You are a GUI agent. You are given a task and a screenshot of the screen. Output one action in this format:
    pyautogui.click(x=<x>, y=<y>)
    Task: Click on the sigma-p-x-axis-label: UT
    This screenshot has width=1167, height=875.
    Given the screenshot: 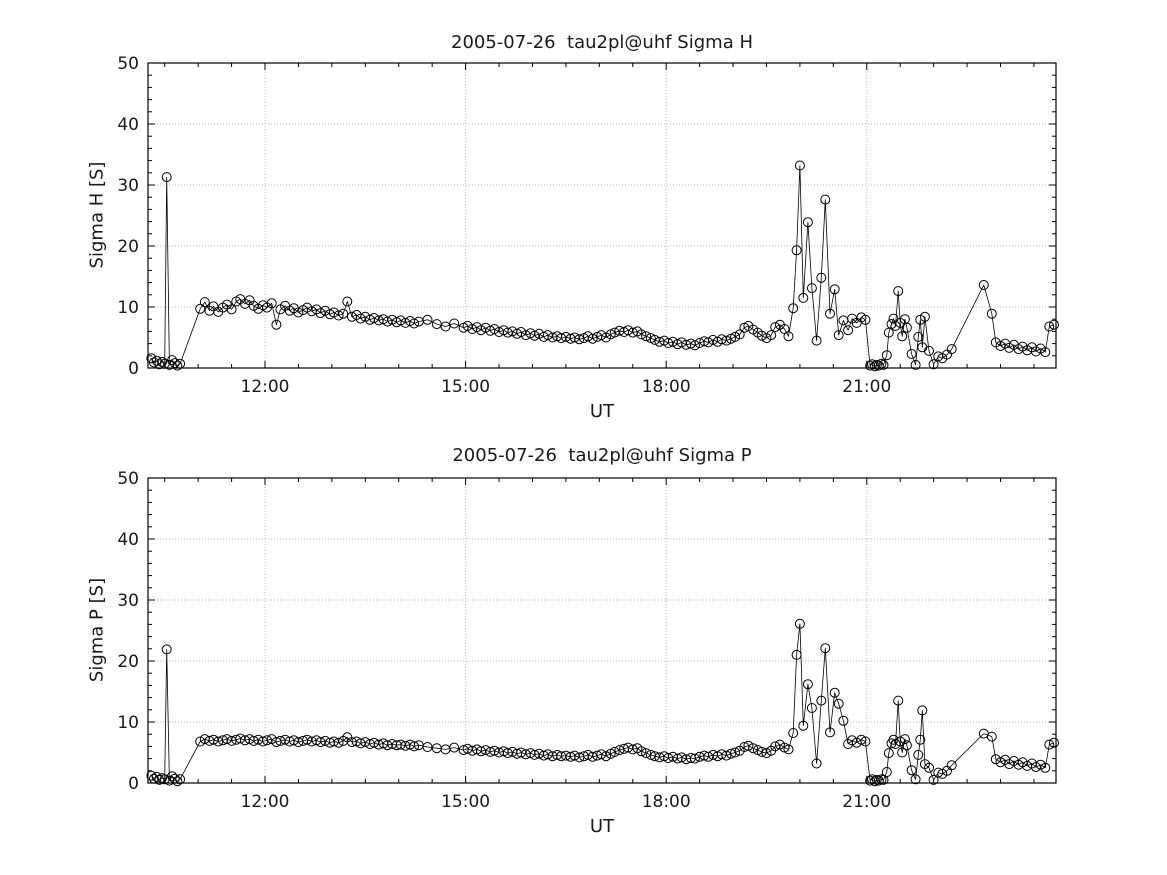 What is the action you would take?
    pyautogui.click(x=602, y=826)
    